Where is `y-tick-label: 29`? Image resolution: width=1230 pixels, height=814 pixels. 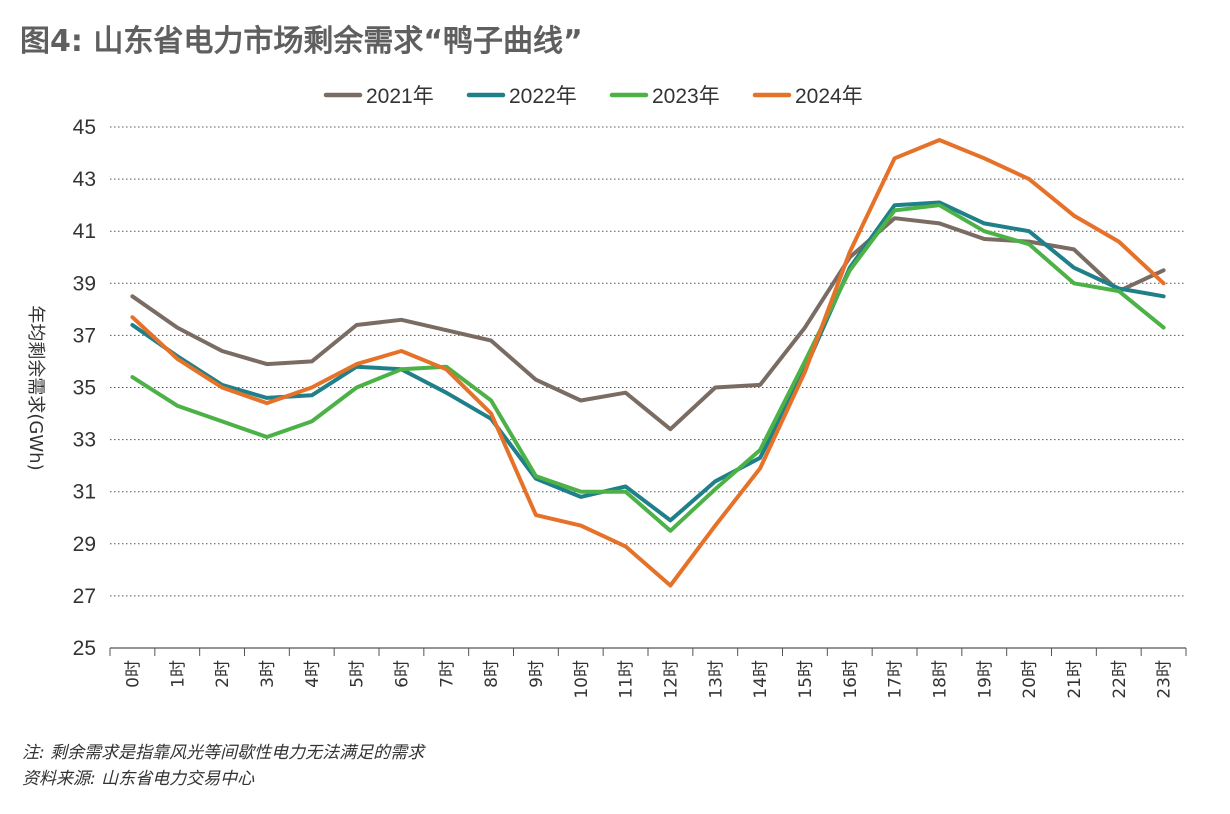 y-tick-label: 29 is located at coordinates (84, 544).